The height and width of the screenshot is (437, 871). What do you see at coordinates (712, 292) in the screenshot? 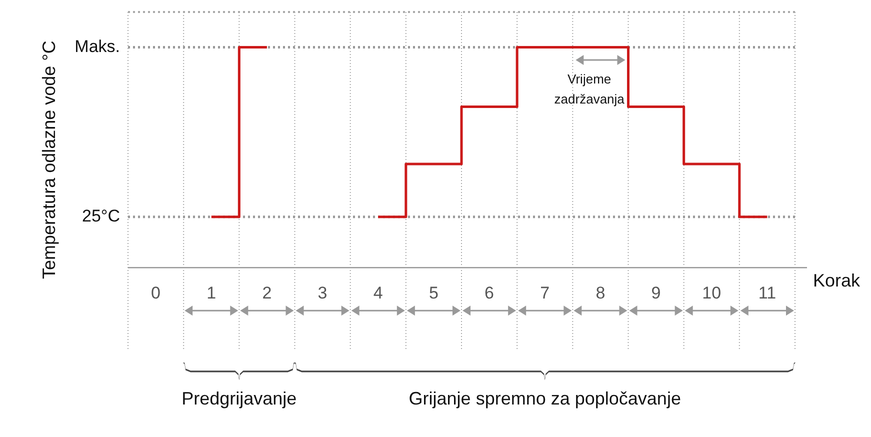
I see `x-tick-label: 10` at bounding box center [712, 292].